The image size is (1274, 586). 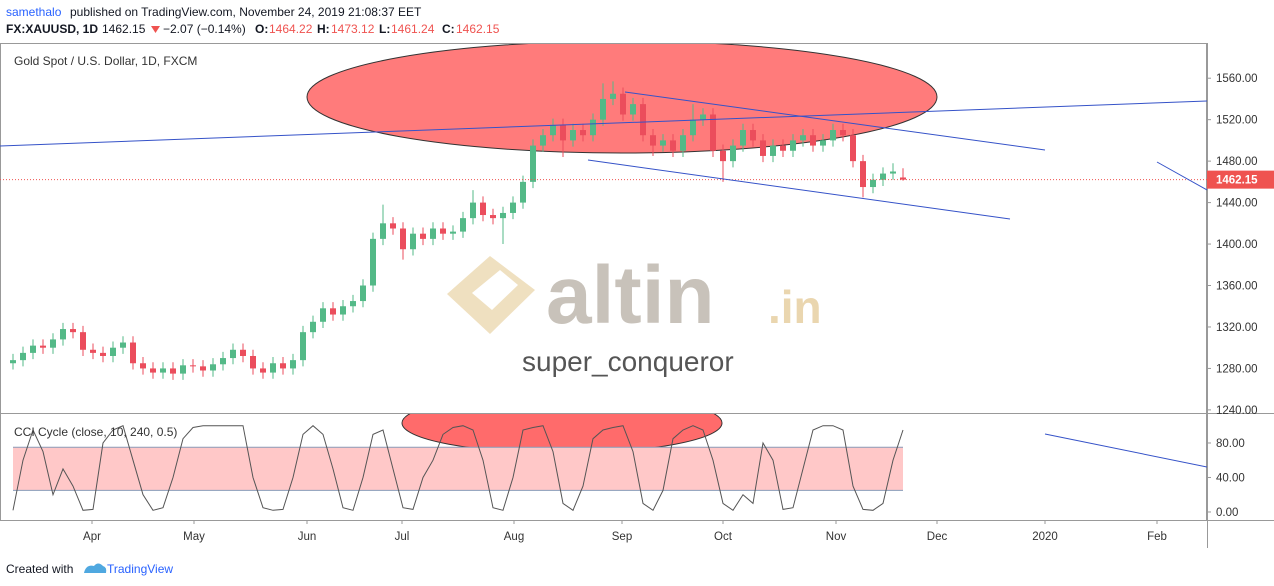 What do you see at coordinates (1237, 79) in the screenshot?
I see `y-tick-label: 1560.00` at bounding box center [1237, 79].